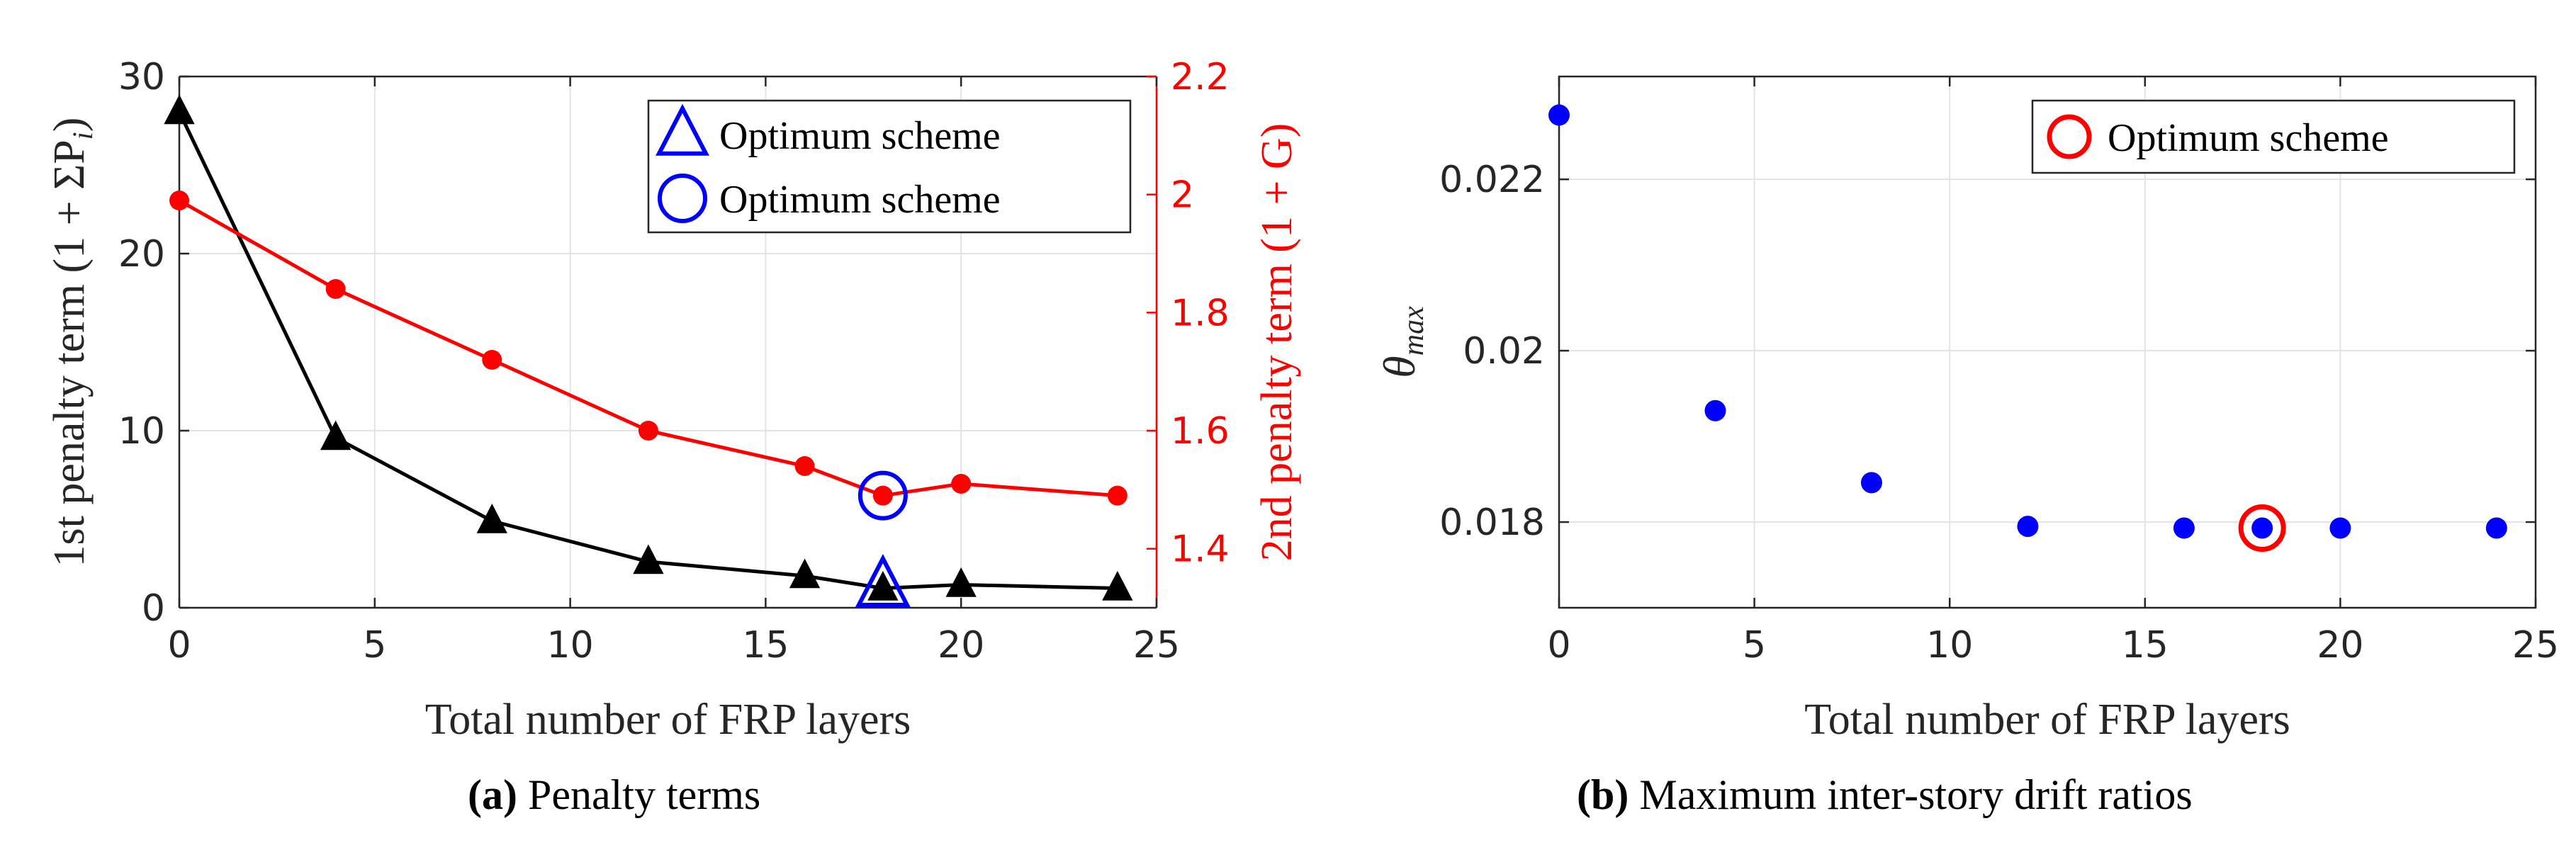 This screenshot has width=2576, height=850. What do you see at coordinates (644, 795) in the screenshot?
I see `caption-a-text: Penalty terms` at bounding box center [644, 795].